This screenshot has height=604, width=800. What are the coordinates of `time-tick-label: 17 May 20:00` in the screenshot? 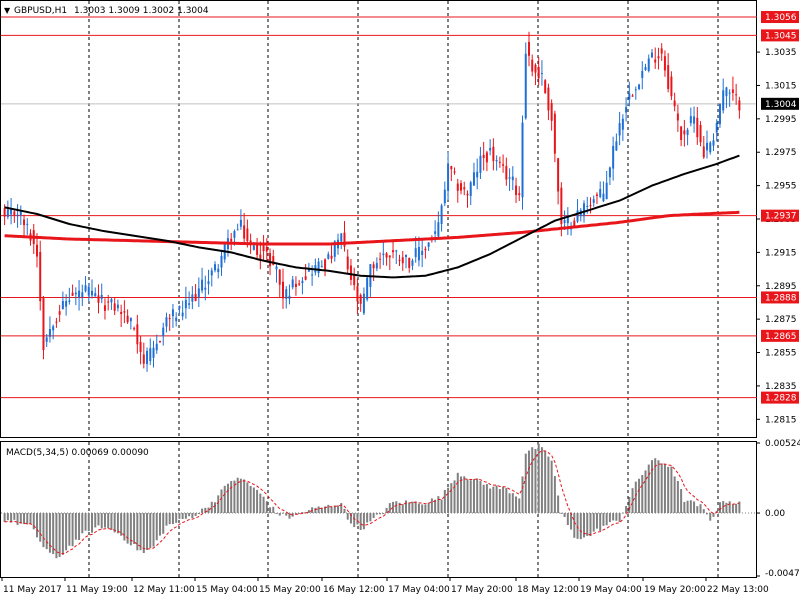 It's located at (482, 590).